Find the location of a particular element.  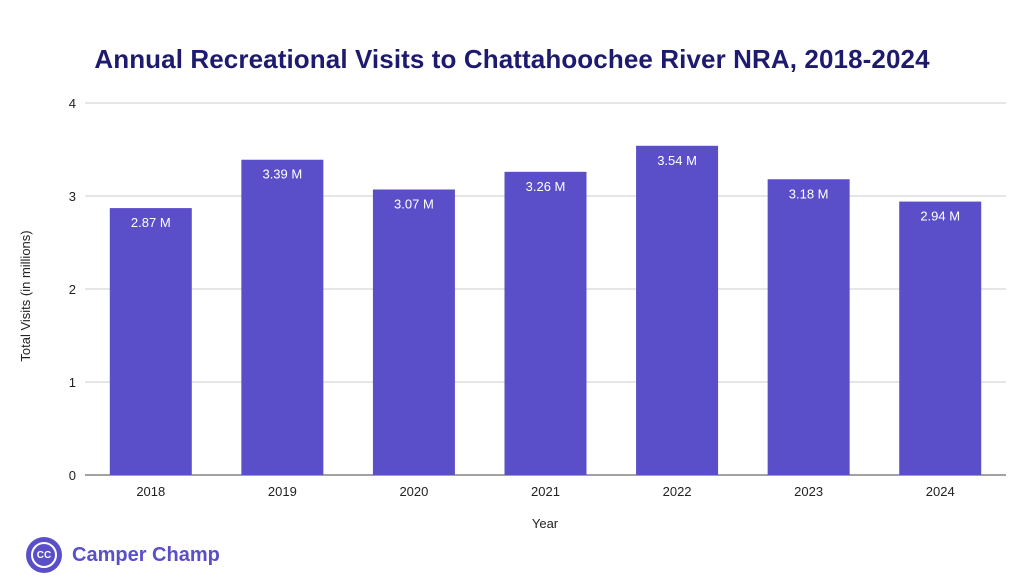

data-label: 3.26 M is located at coordinates (546, 186).